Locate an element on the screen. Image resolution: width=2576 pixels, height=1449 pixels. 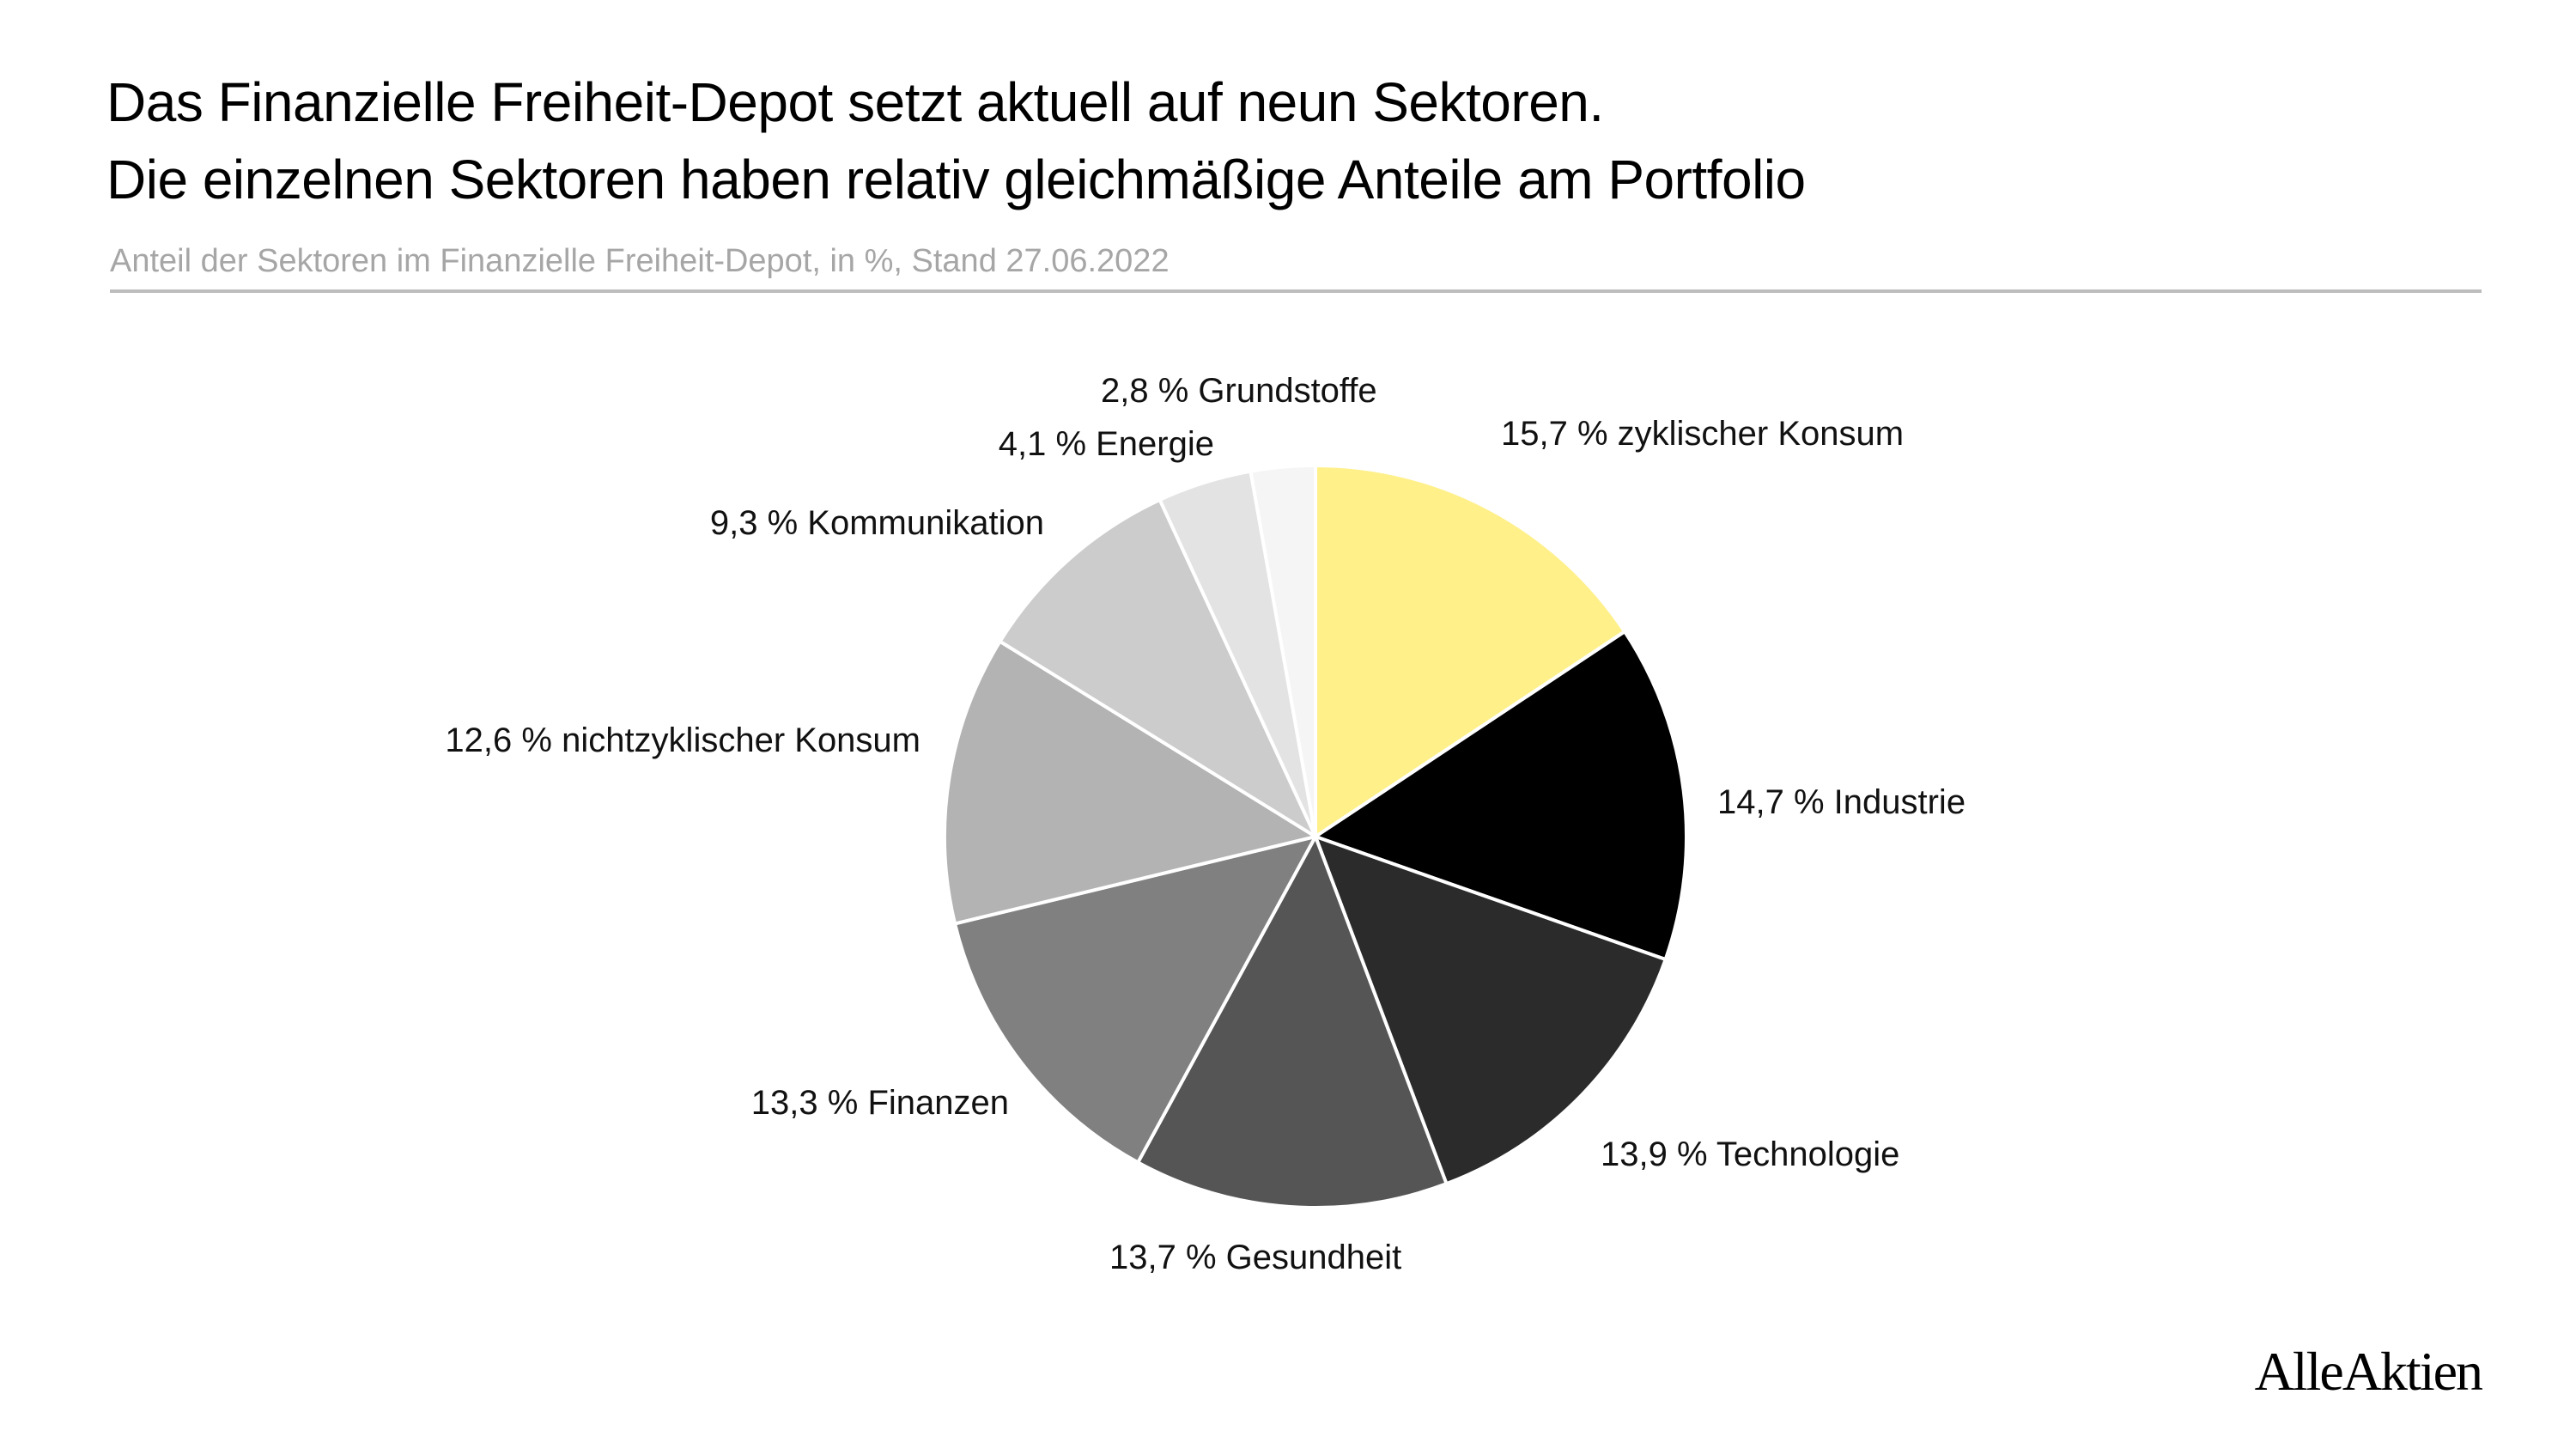
pie-slice-technologie is located at coordinates (1491, 1010).